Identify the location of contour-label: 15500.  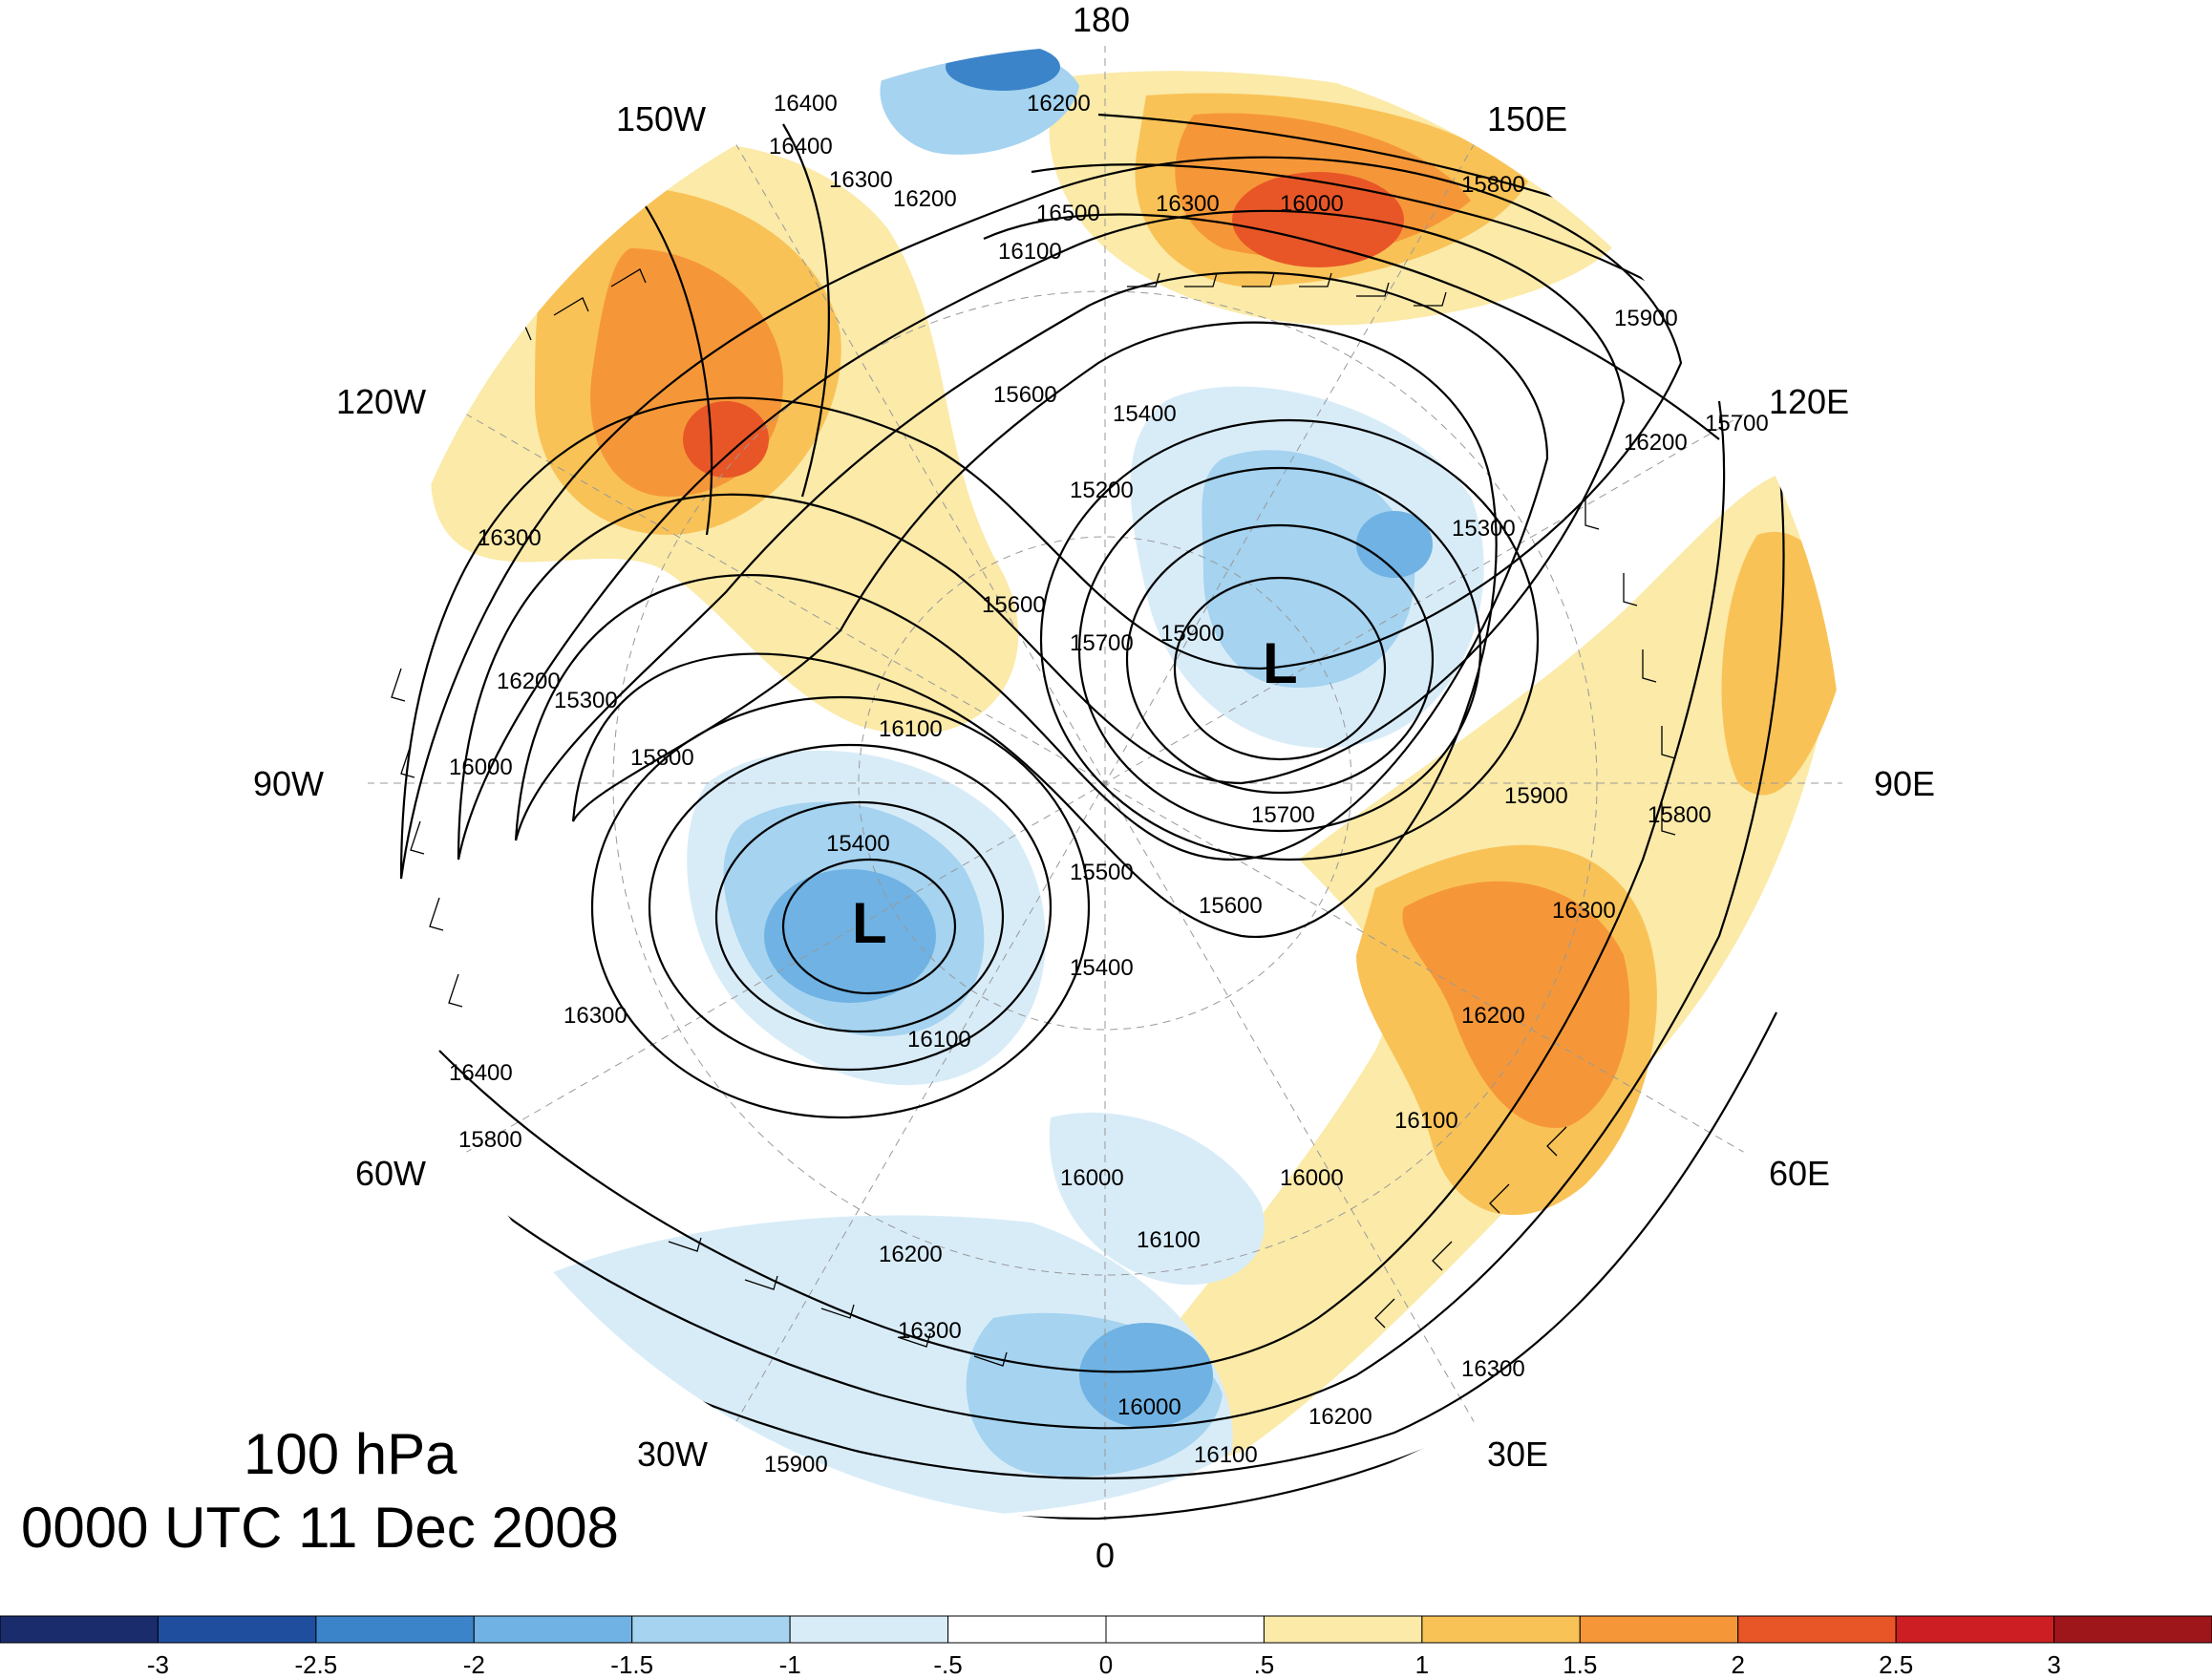
(1102, 872).